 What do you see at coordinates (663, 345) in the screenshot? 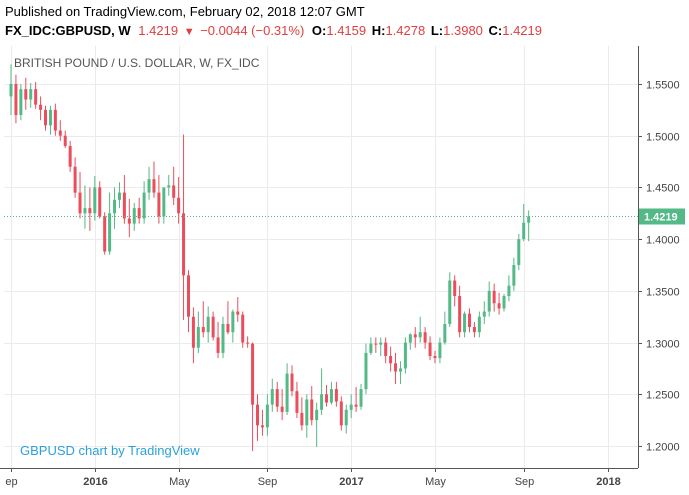
I see `y-tick-label: 1.3000` at bounding box center [663, 345].